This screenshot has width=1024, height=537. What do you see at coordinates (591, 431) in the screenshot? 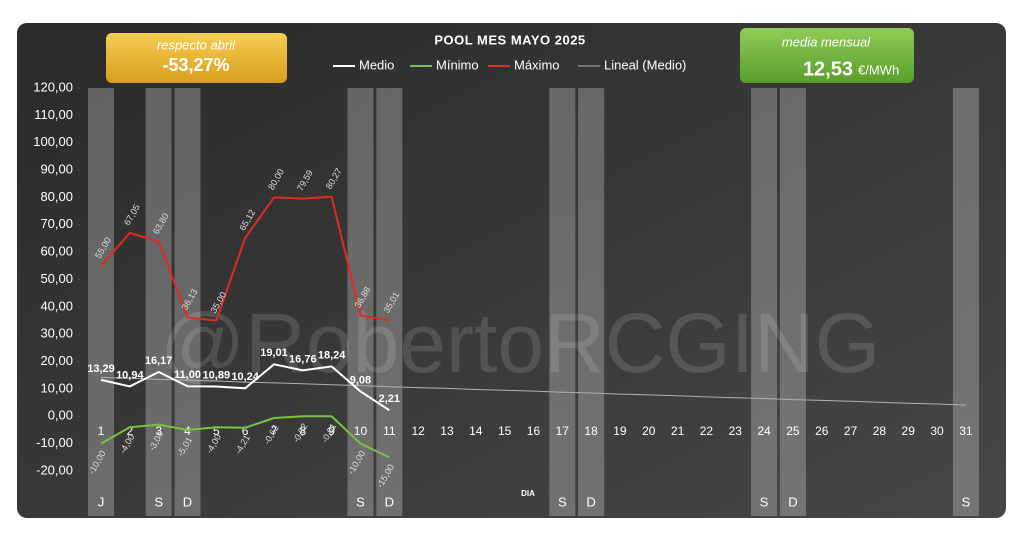
I see `x-tick-label: 18` at bounding box center [591, 431].